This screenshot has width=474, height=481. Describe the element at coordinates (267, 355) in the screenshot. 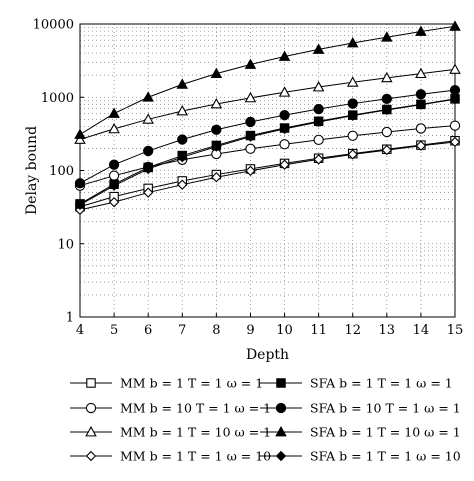

I see `x-axis-label: Depth` at that location.